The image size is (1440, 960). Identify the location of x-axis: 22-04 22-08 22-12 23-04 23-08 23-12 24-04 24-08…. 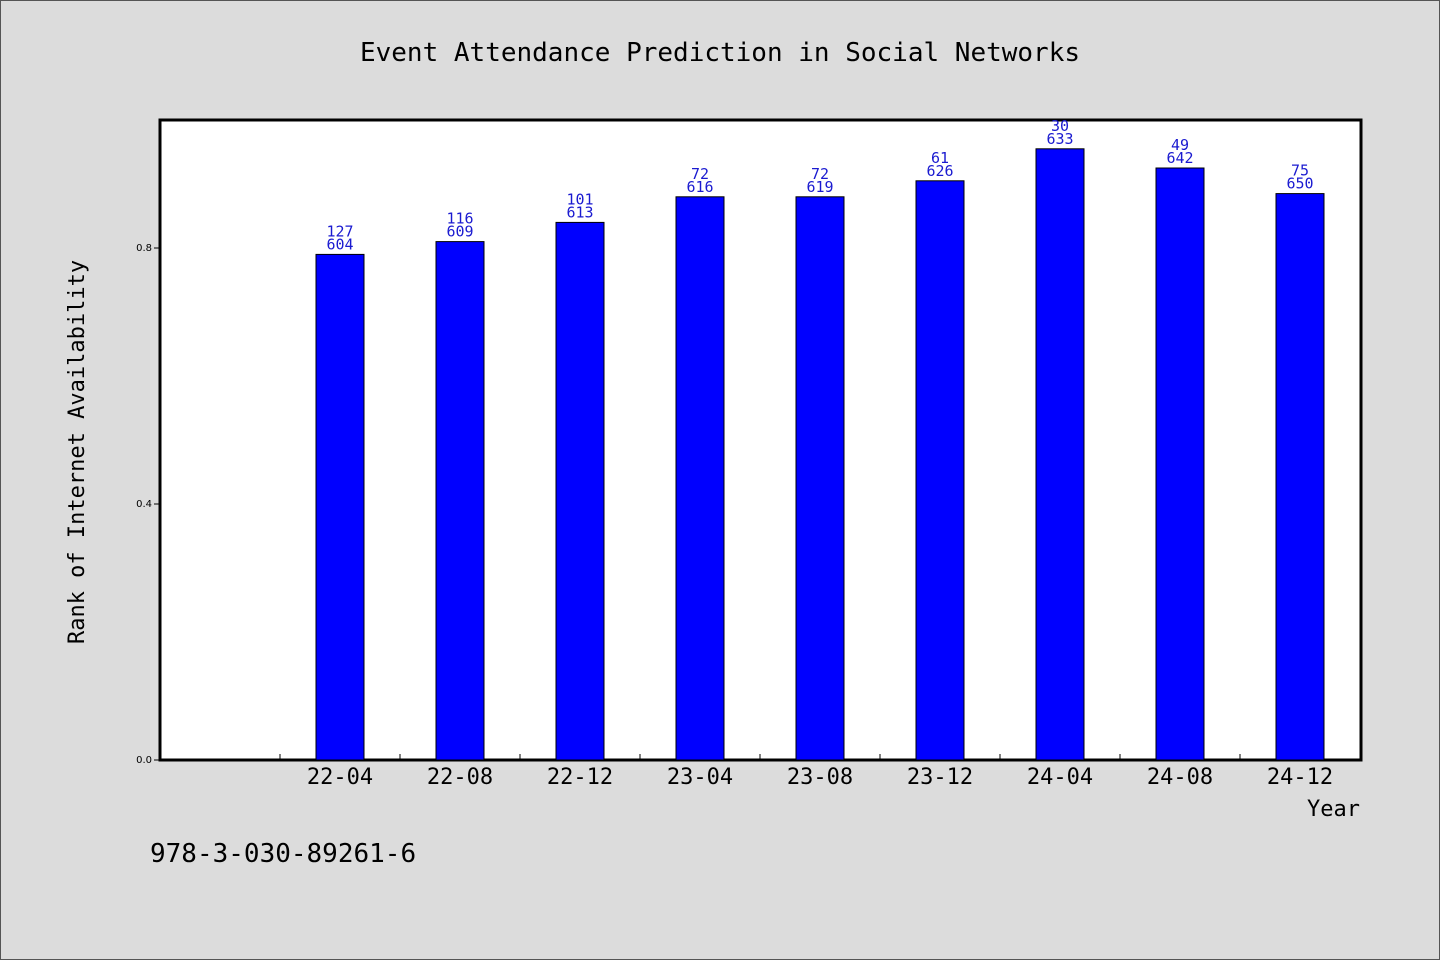
(820, 772).